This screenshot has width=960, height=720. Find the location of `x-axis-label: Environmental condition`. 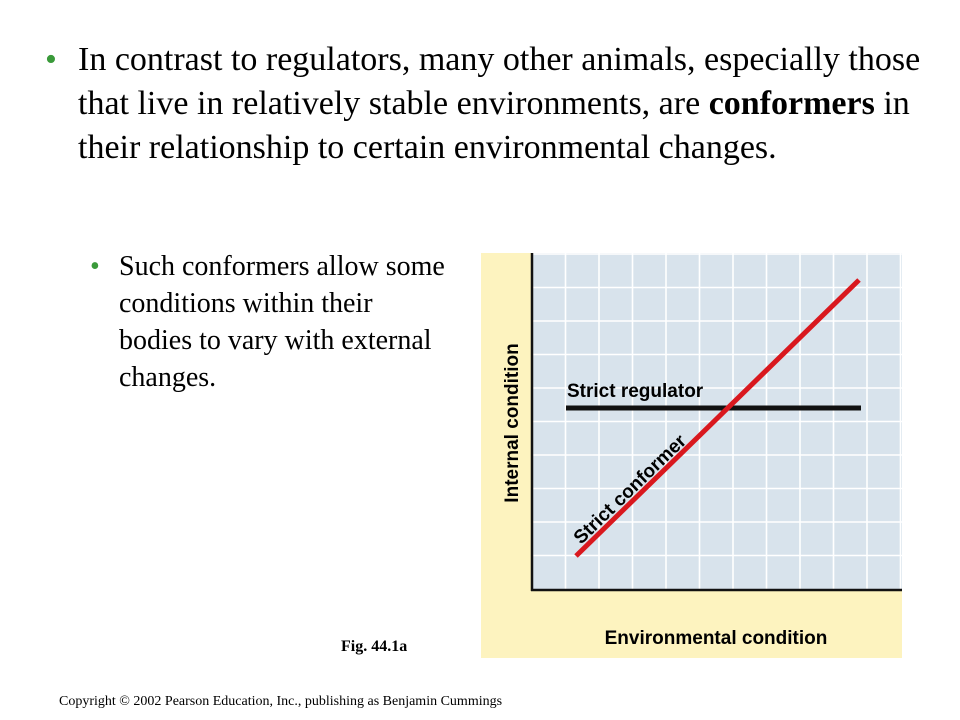

x-axis-label: Environmental condition is located at coordinates (716, 638).